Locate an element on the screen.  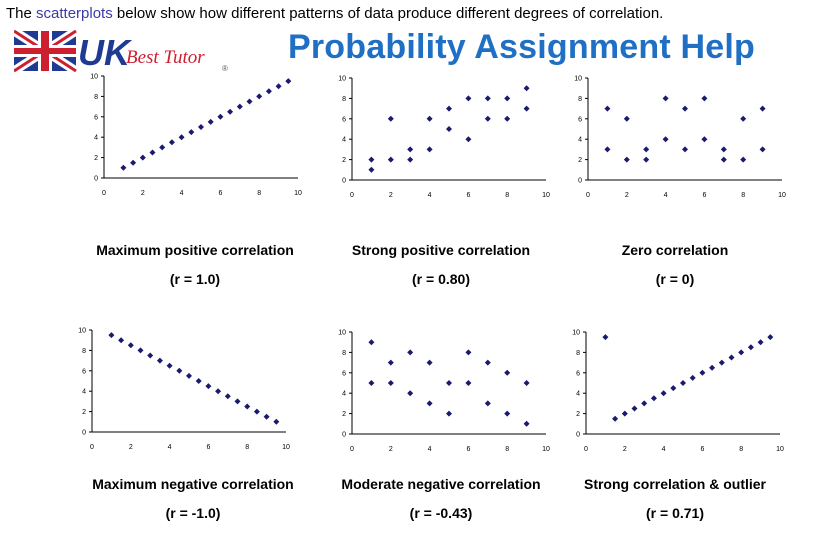
y-tick-label: 2 is located at coordinates (344, 414).